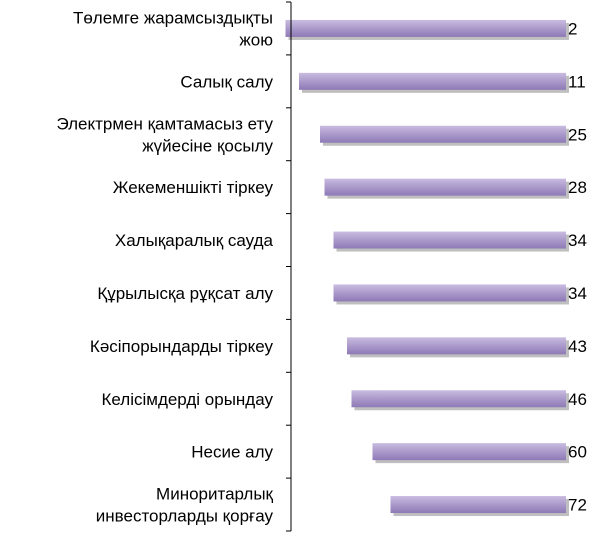 This screenshot has width=596, height=535. I want to click on category-label: Жекеменшікті тіркеу, so click(193, 187).